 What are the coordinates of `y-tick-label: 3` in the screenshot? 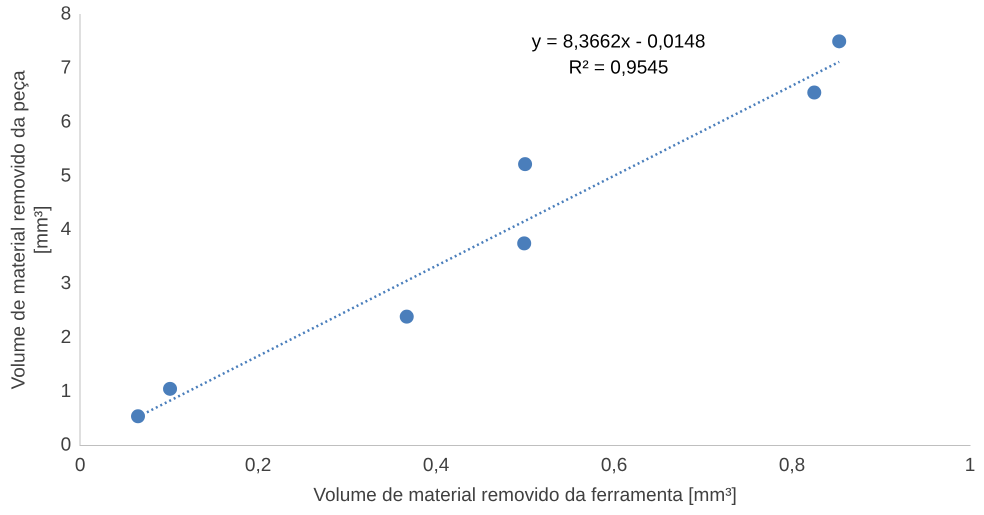 It's located at (66, 283).